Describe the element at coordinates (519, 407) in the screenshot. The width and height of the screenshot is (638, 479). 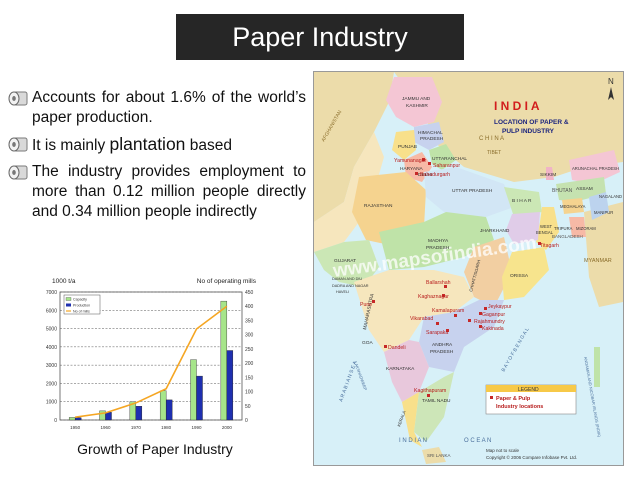
I see `legend-item-2: Industry locations` at that location.